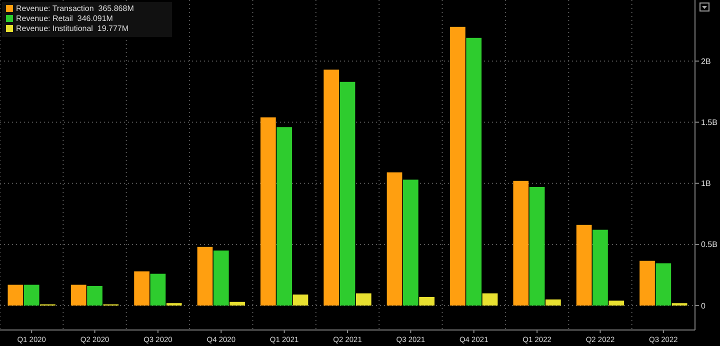  Describe the element at coordinates (703, 305) in the screenshot. I see `y-tick-label: 0` at that location.